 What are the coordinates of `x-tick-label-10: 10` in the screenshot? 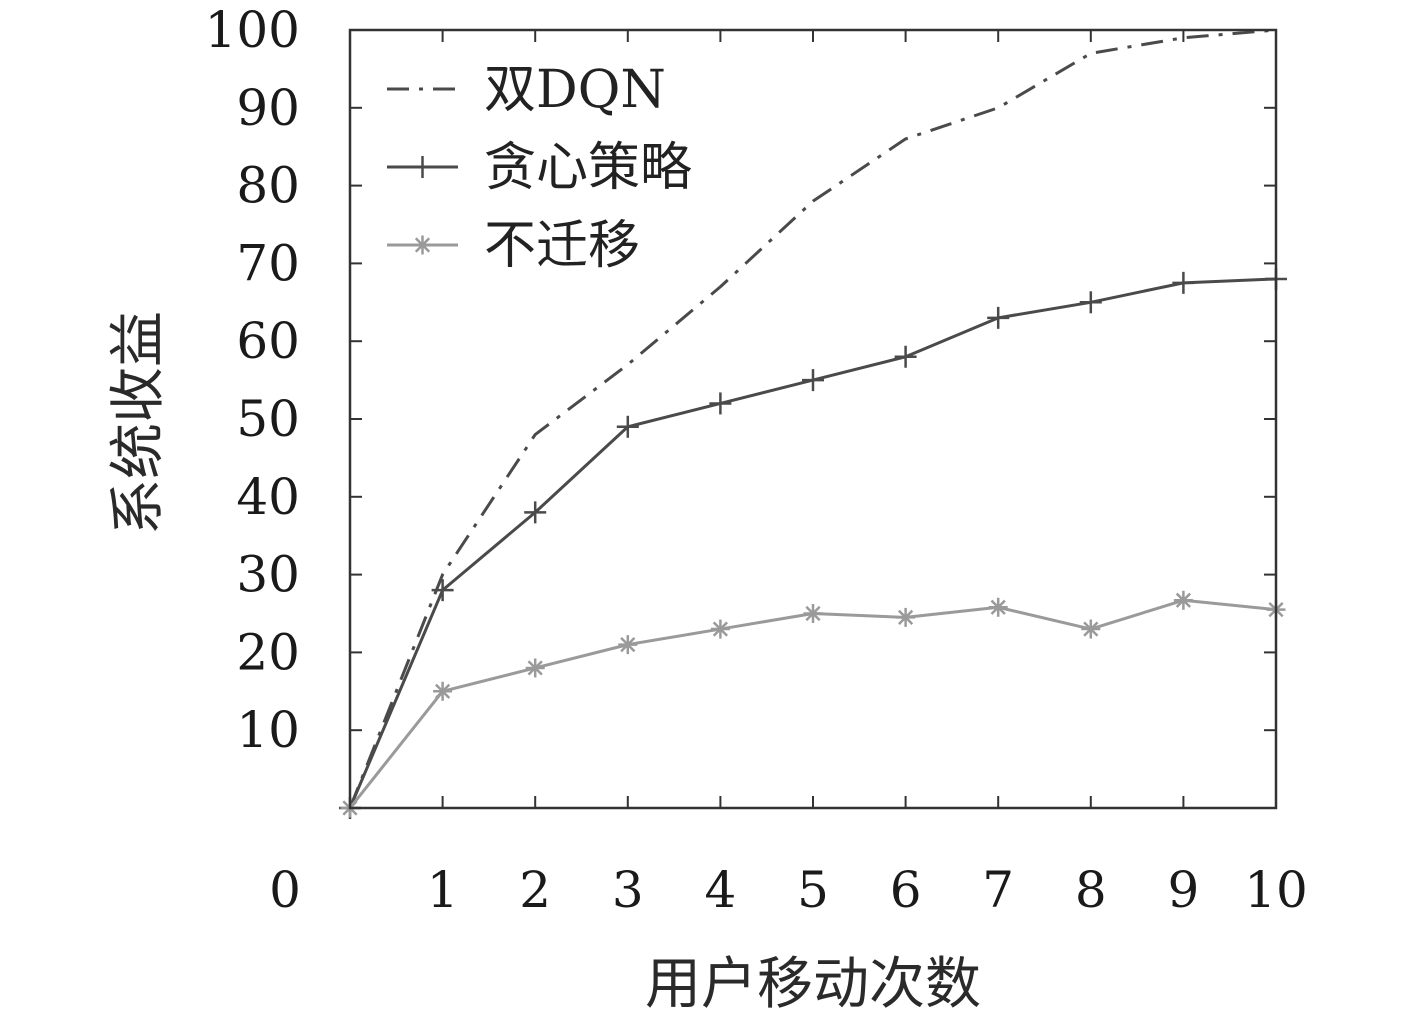 It's located at (1276, 890).